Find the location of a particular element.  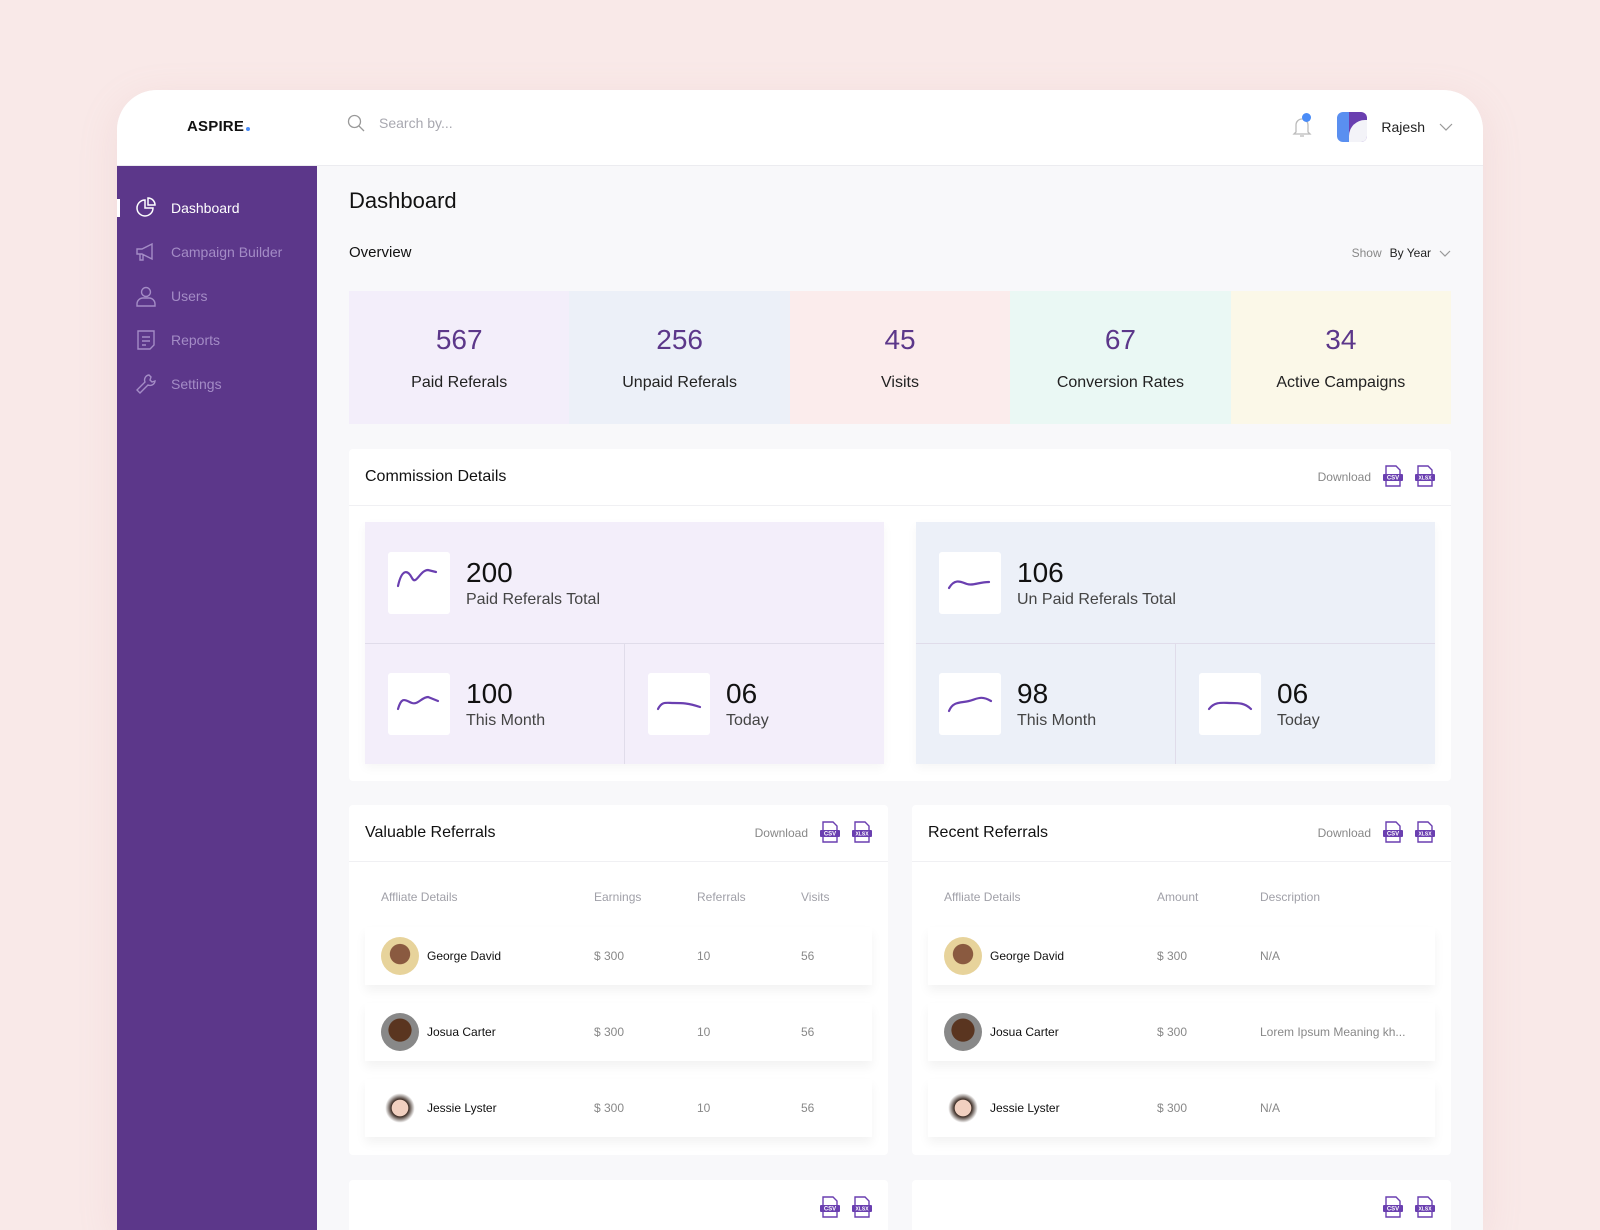

top-header: ASPIRE Rajesh is located at coordinates (800, 128).